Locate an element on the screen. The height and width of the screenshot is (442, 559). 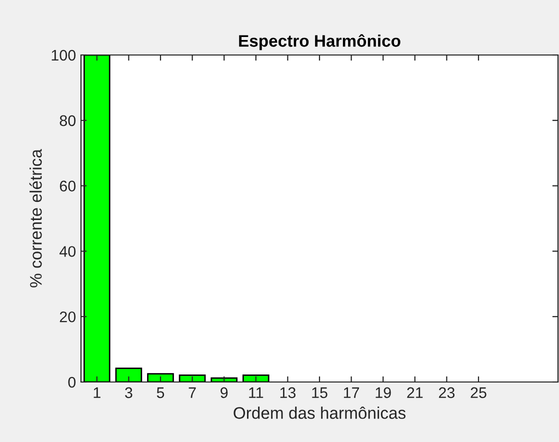
x-tick-label: 9 is located at coordinates (224, 392).